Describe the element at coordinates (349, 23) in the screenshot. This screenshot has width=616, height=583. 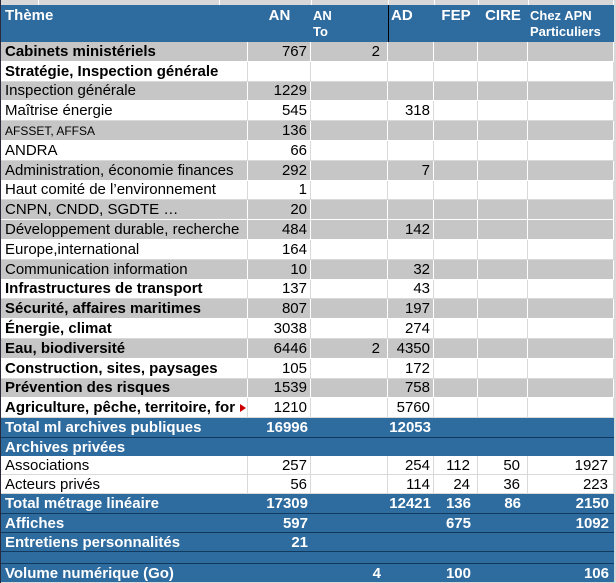
I see `header-cell-an_to: AN To` at that location.